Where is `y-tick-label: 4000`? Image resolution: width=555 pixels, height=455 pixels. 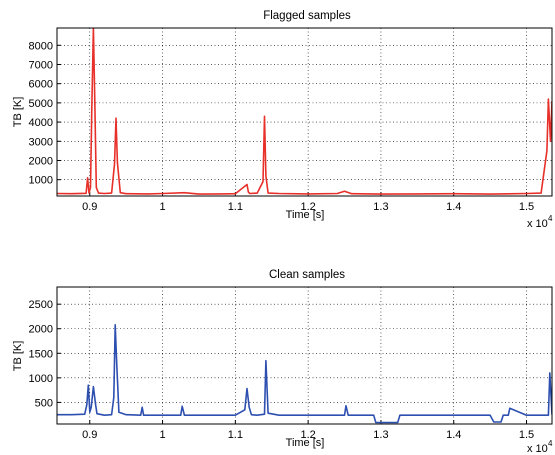
y-tick-label: 4000 is located at coordinates (41, 123).